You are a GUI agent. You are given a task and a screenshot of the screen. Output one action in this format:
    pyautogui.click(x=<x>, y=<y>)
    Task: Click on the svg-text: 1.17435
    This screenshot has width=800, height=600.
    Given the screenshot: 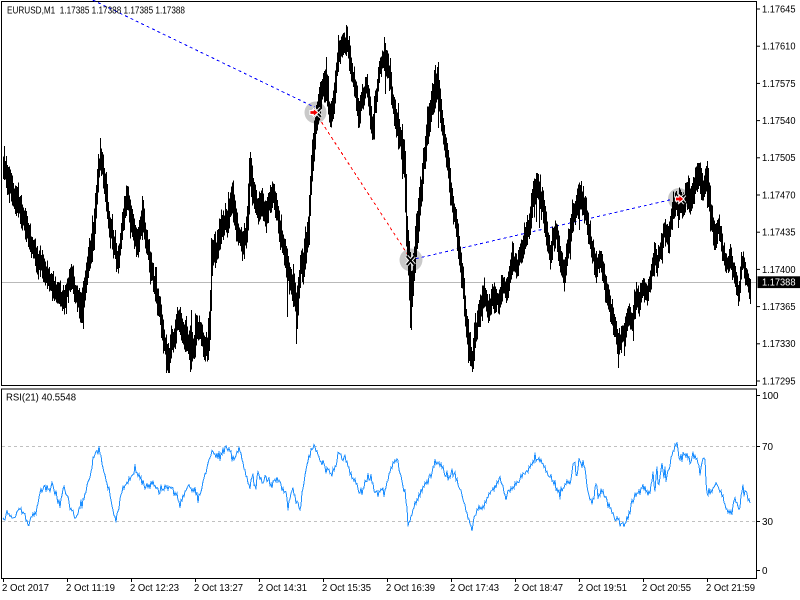 What is the action you would take?
    pyautogui.click(x=779, y=233)
    